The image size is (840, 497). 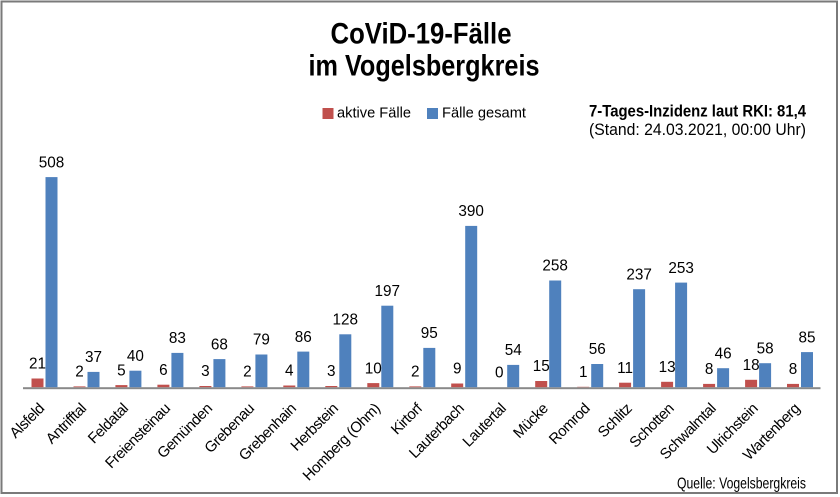 What do you see at coordinates (615, 420) in the screenshot?
I see `svg-text: Schlitz` at bounding box center [615, 420].